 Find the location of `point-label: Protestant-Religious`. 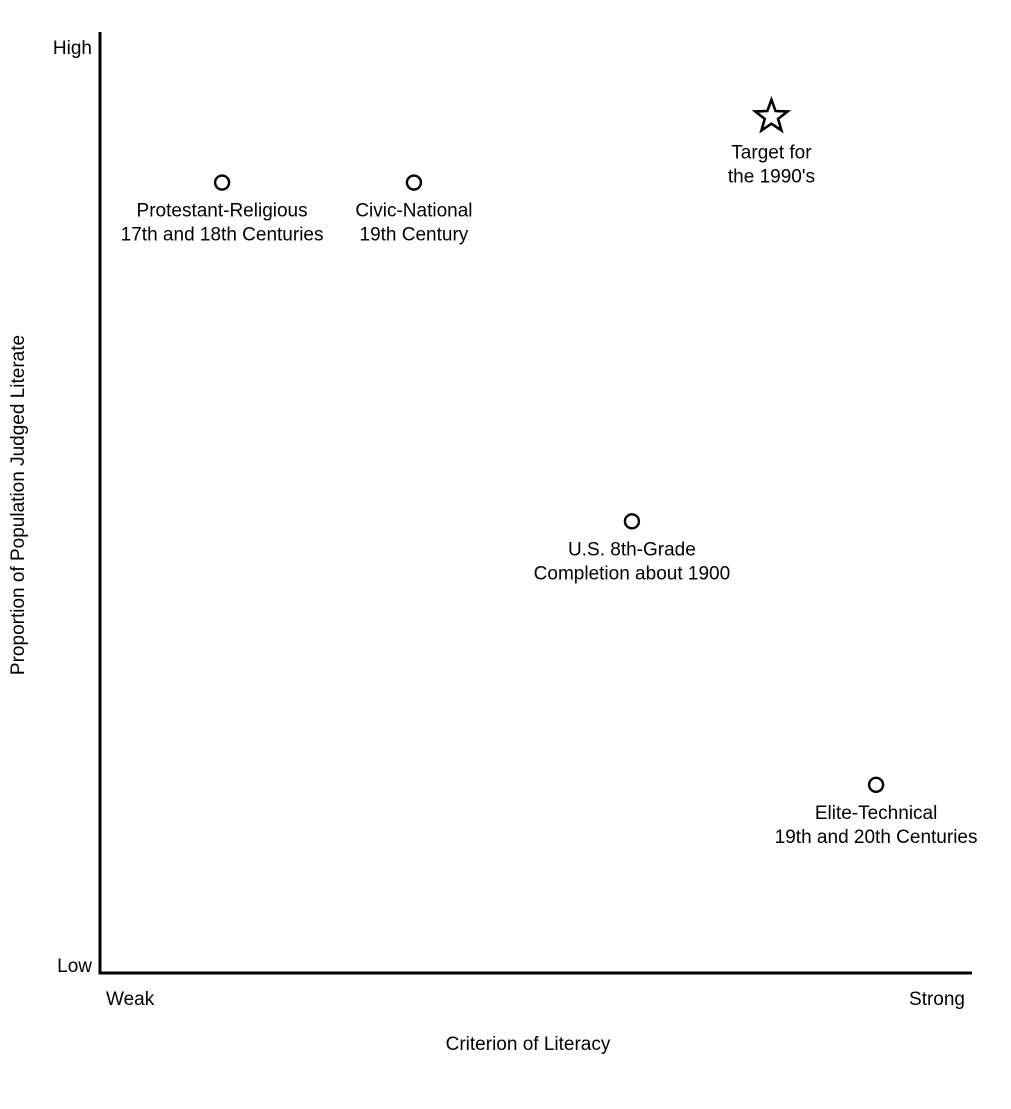

point-label: Protestant-Religious is located at coordinates (222, 211).